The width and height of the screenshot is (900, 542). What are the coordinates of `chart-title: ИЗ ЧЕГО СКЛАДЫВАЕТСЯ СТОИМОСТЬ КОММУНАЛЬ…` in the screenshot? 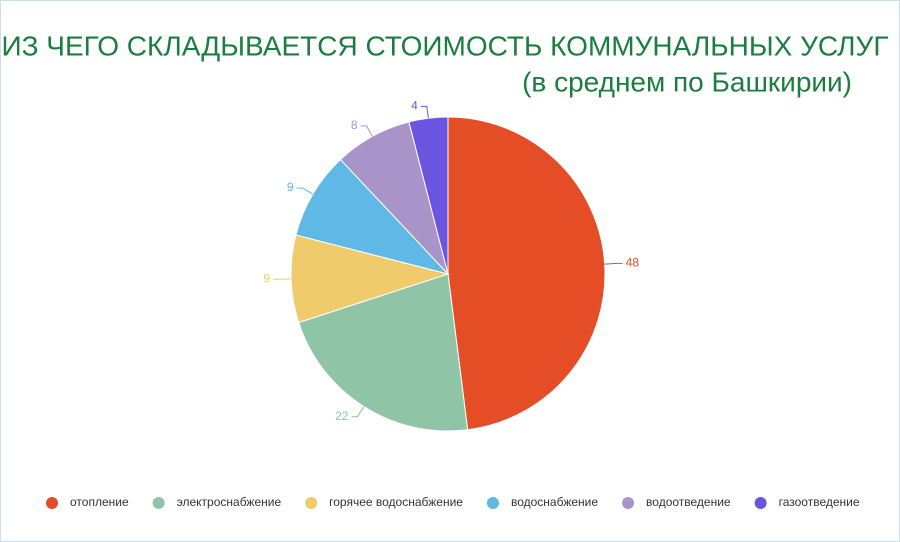 It's located at (444, 45).